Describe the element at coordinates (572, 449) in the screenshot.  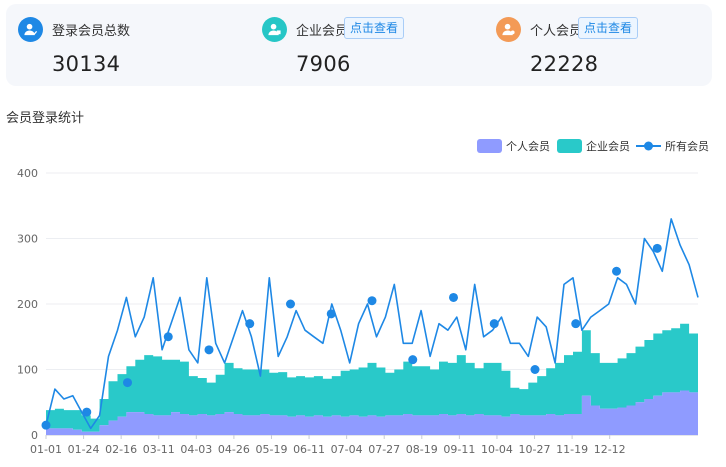
I see `x-tick-label: 11-19` at that location.